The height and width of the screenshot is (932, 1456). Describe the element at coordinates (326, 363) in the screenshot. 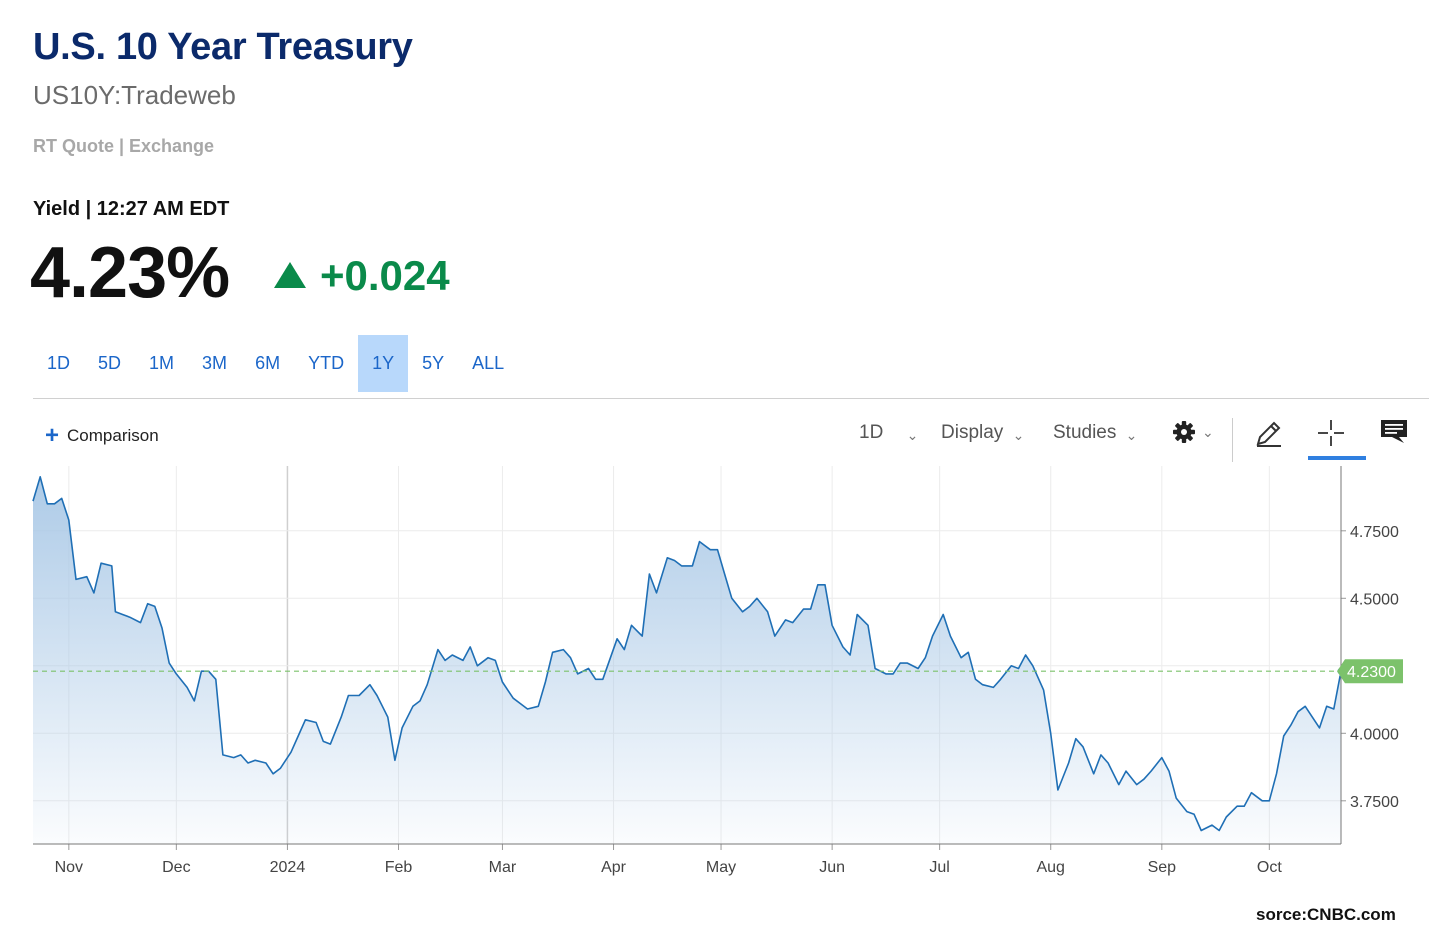

I see `range-ytd: YTD` at that location.